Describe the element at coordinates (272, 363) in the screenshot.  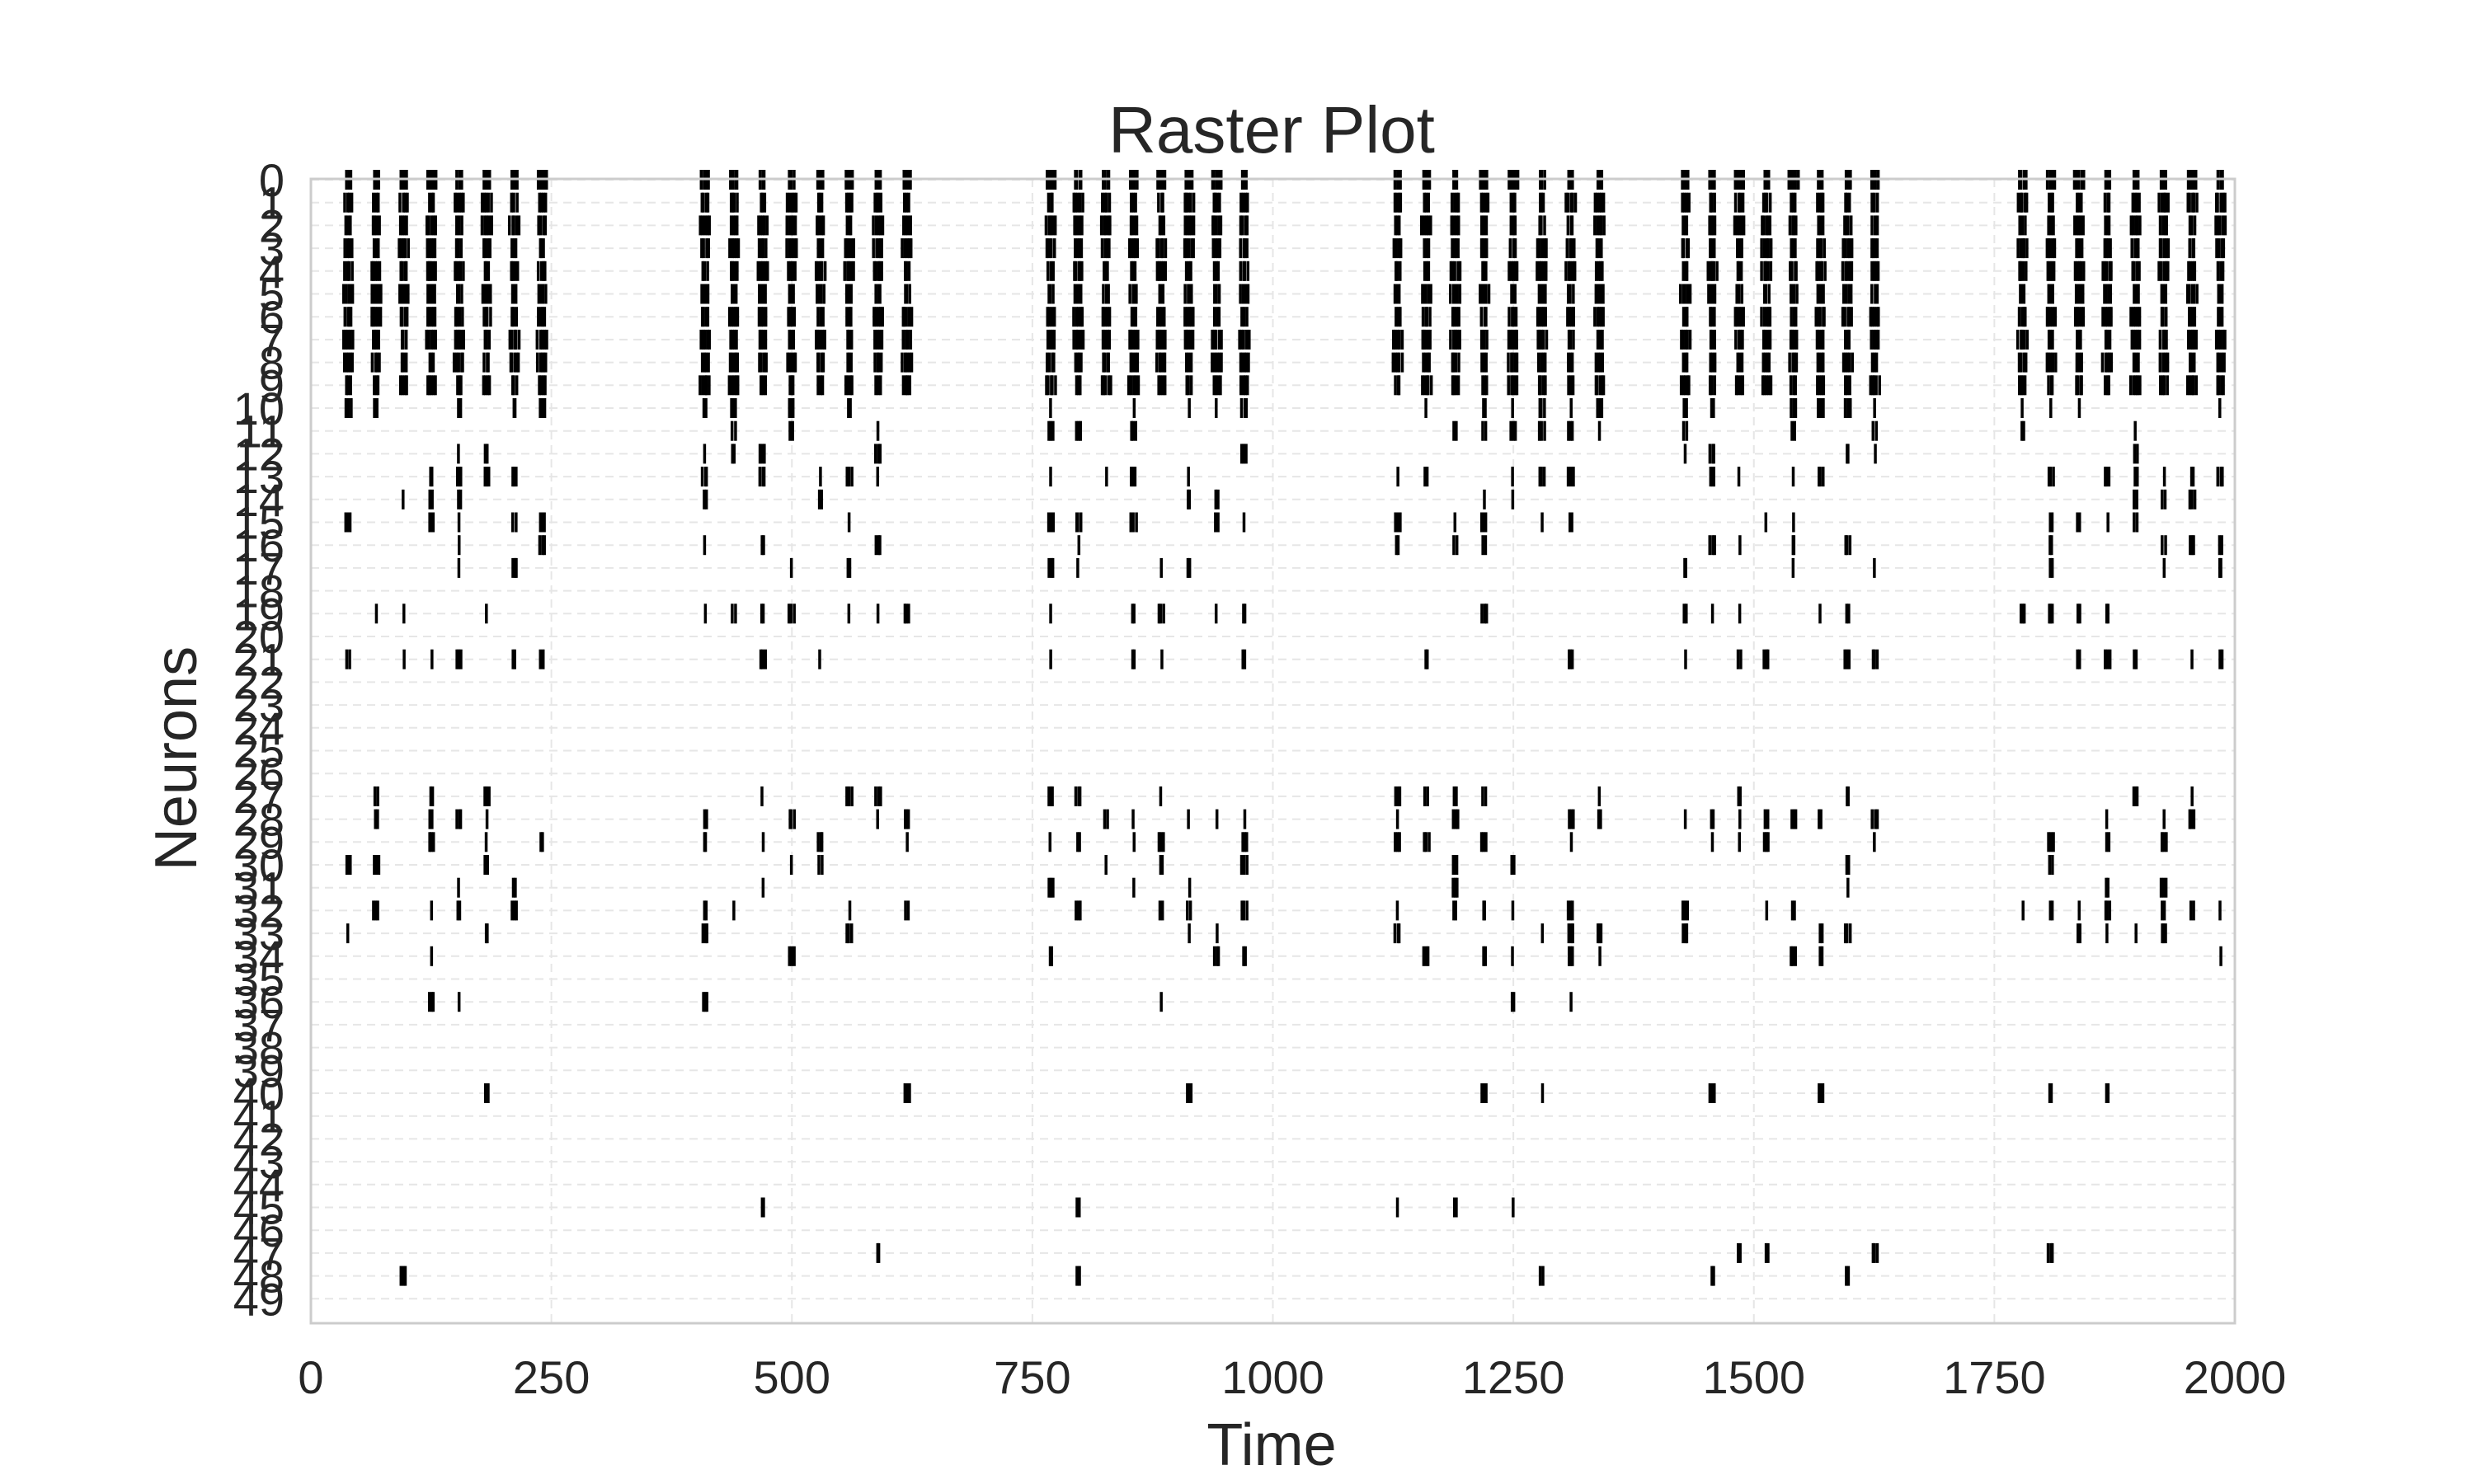
I see `y-tick-label: 8` at that location.